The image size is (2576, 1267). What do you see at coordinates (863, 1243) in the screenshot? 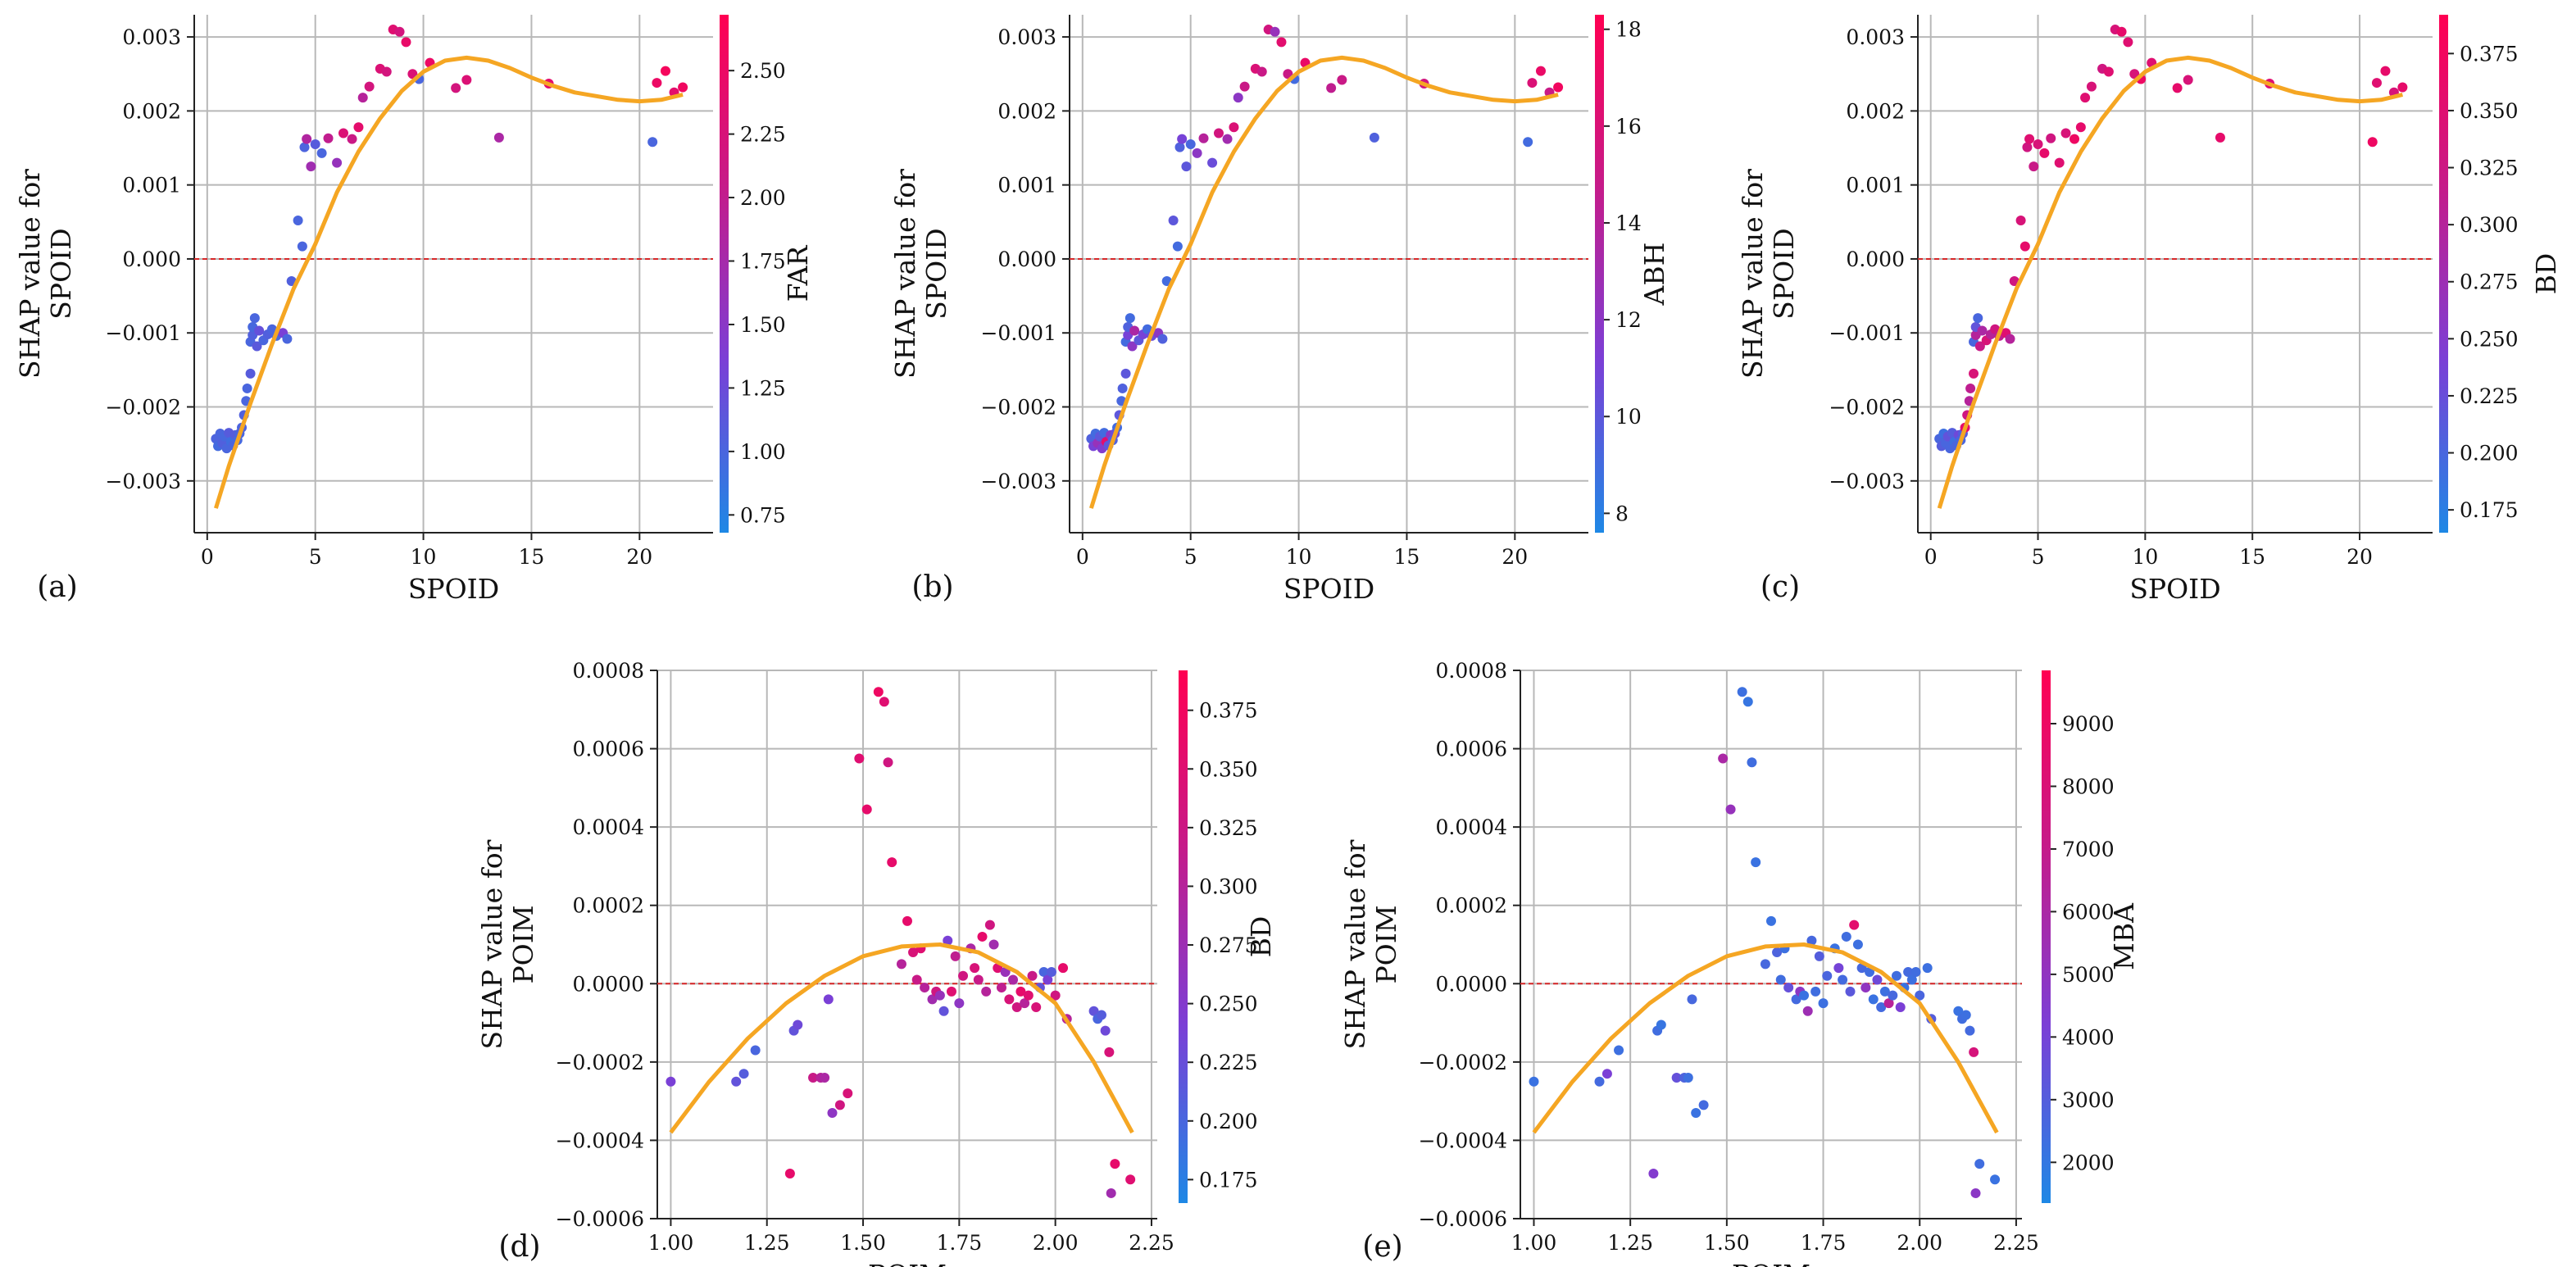
I see `x-tick-label: 1.50` at bounding box center [863, 1243].